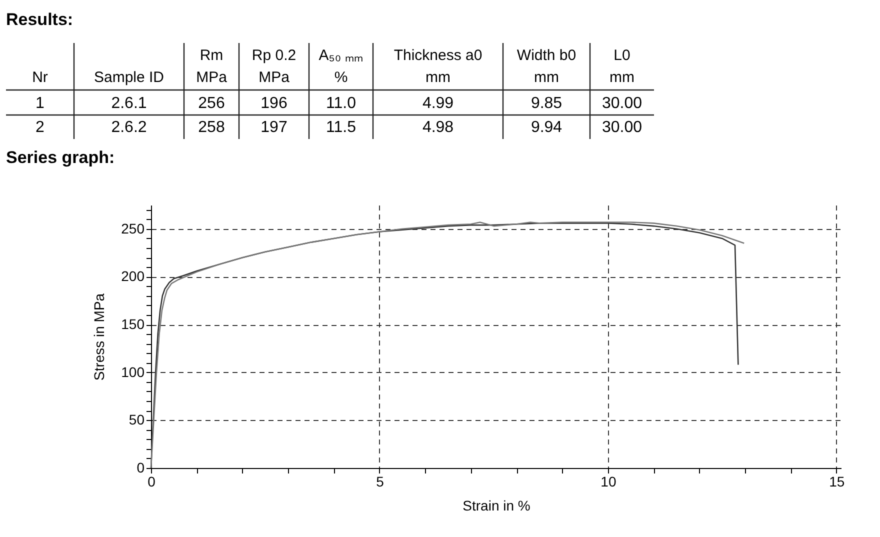 Image resolution: width=880 pixels, height=537 pixels. I want to click on text: 197, so click(274, 127).